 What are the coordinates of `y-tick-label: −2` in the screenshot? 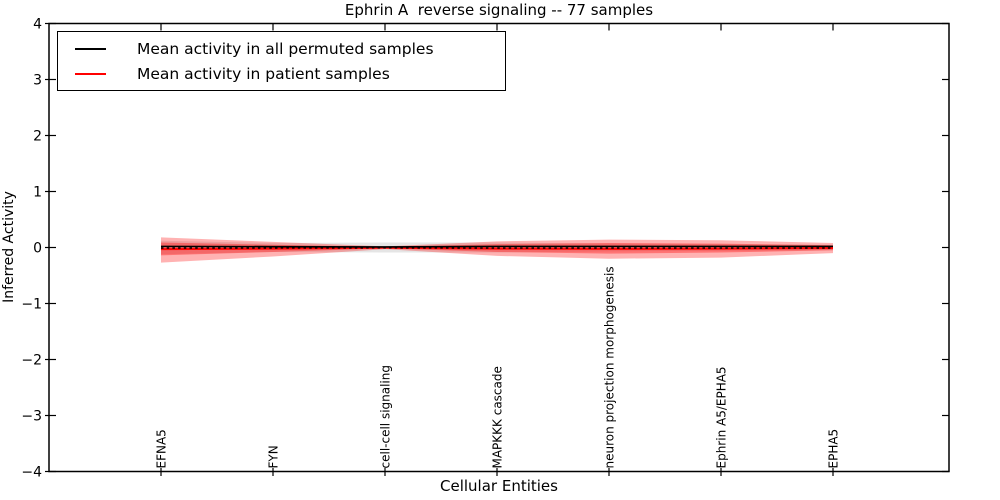 It's located at (31, 361).